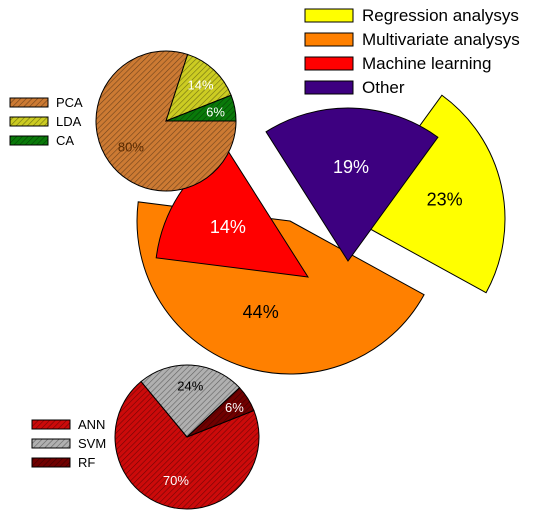 This screenshot has width=550, height=519. What do you see at coordinates (69, 102) in the screenshot?
I see `sub1-legend-label-pca: PCA` at bounding box center [69, 102].